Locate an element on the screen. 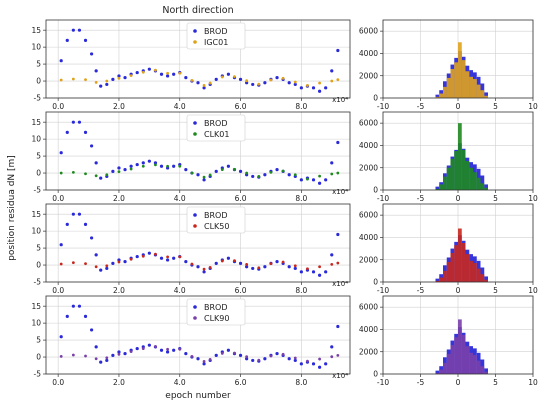  legend-label: BROD is located at coordinates (216, 307).